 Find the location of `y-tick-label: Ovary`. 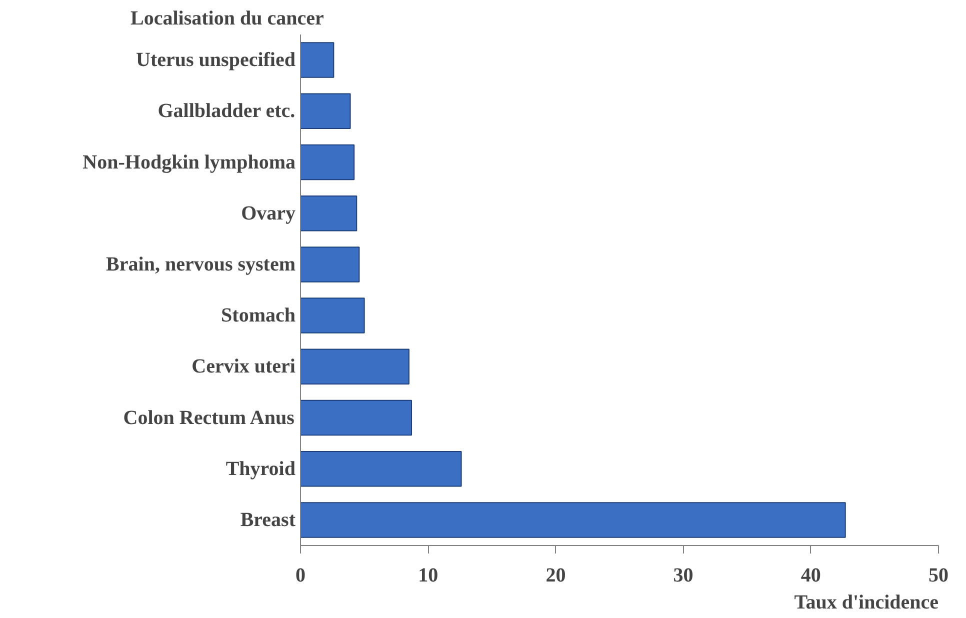

y-tick-label: Ovary is located at coordinates (268, 213).